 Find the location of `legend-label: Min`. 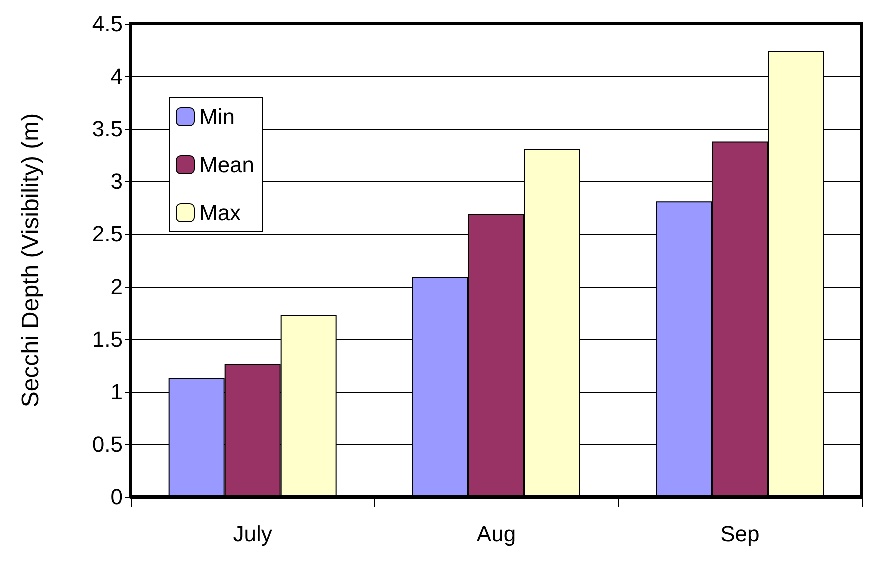

legend-label: Min is located at coordinates (217, 117).